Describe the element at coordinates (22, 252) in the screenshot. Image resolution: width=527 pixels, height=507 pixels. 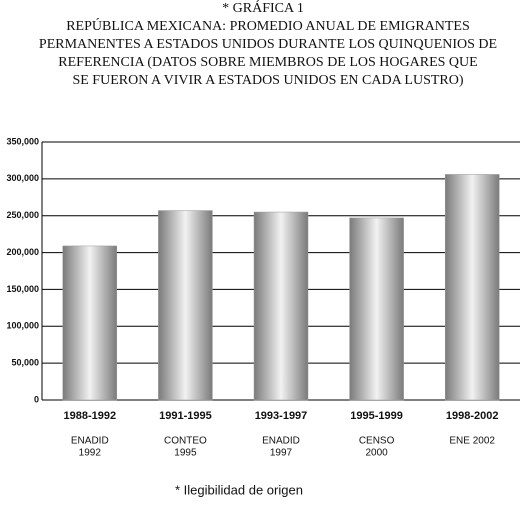
I see `y-tick-label: 200,000` at that location.